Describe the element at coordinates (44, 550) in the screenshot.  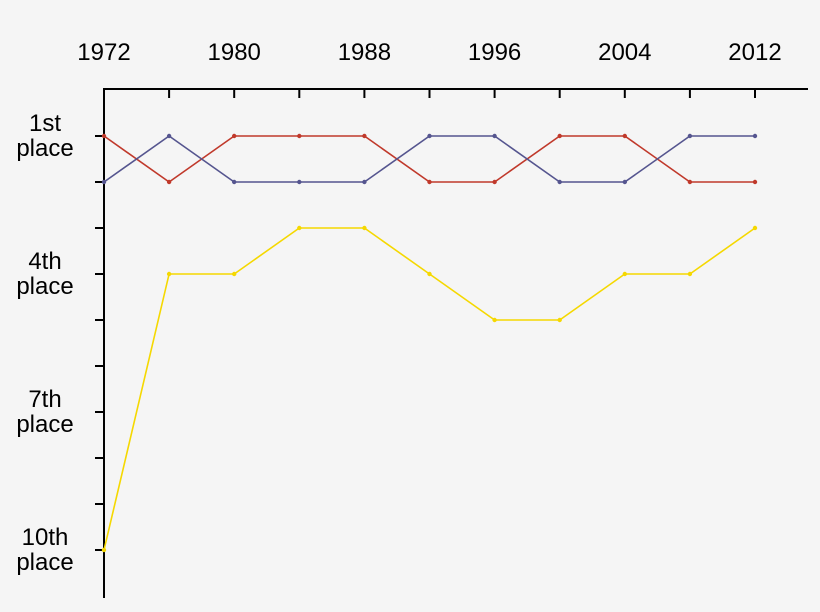
I see `y-tick-label: 10th place` at that location.